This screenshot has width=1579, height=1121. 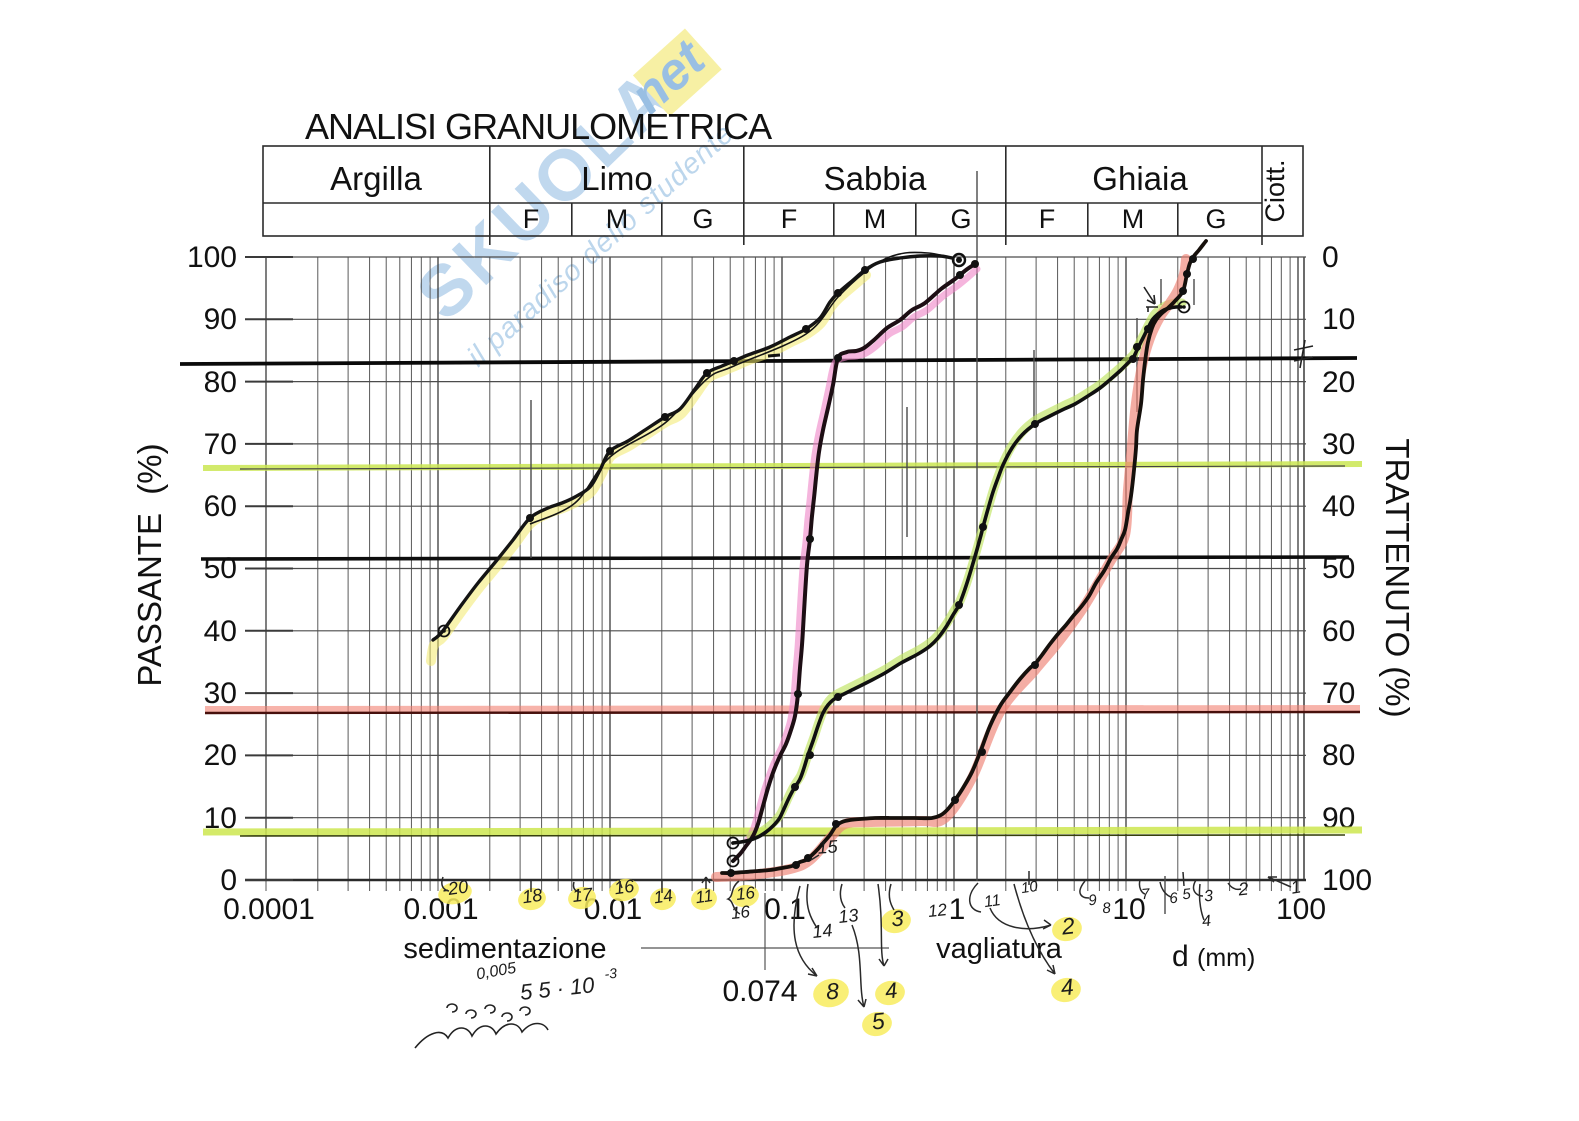 I want to click on svg-text: 6, so click(x=1173, y=899).